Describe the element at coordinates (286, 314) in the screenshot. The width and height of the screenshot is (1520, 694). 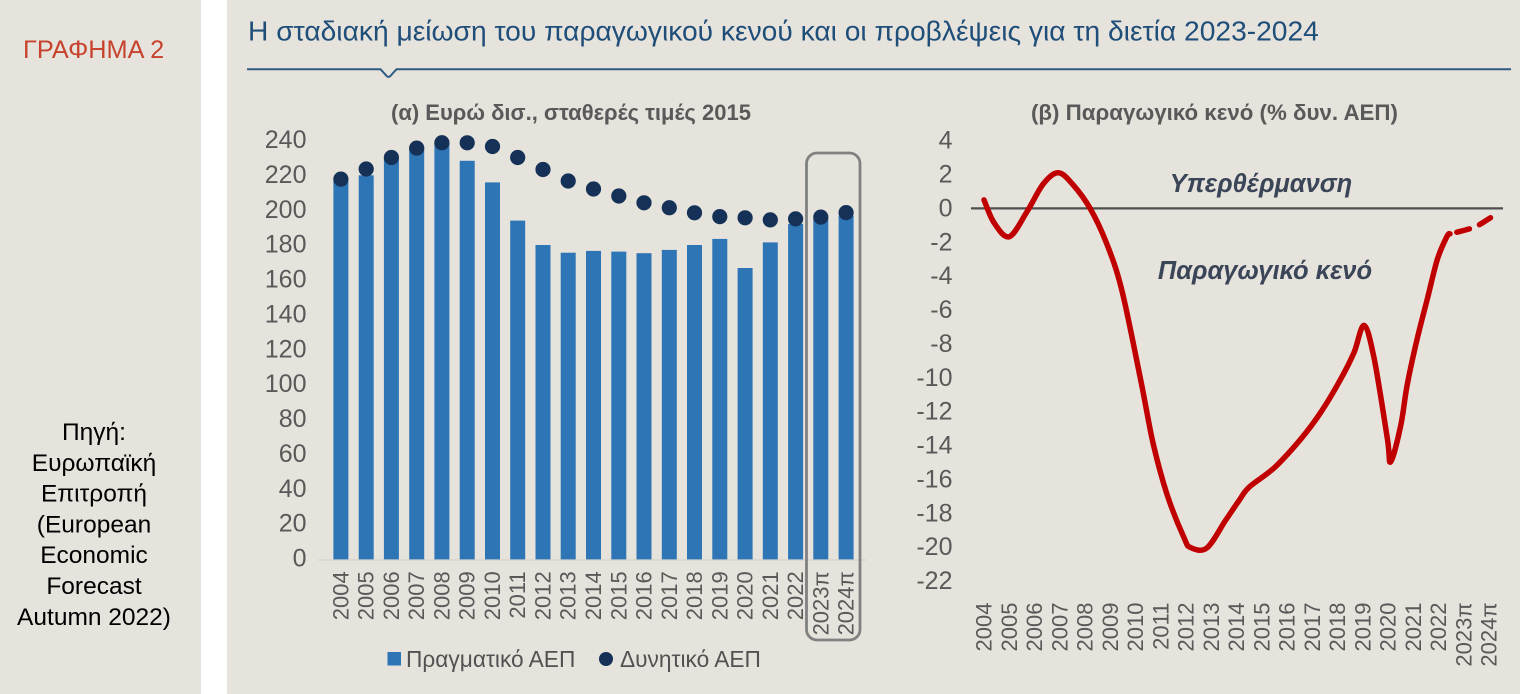
I see `svg-text: 140` at that location.